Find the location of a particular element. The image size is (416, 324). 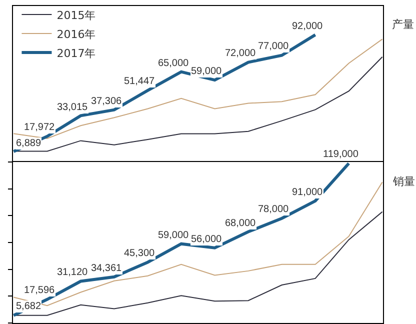

data-label: 17,972 is located at coordinates (40, 127).